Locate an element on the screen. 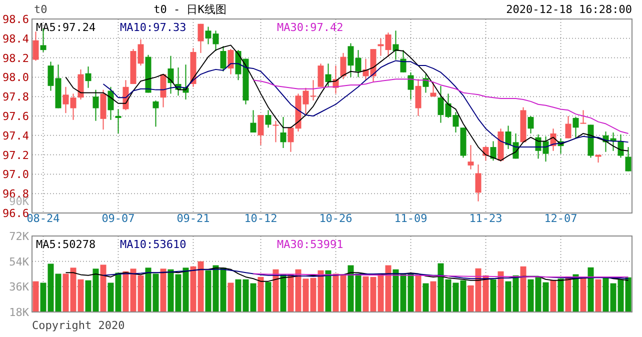  y-tick-label: 97.6 is located at coordinates (15, 116).